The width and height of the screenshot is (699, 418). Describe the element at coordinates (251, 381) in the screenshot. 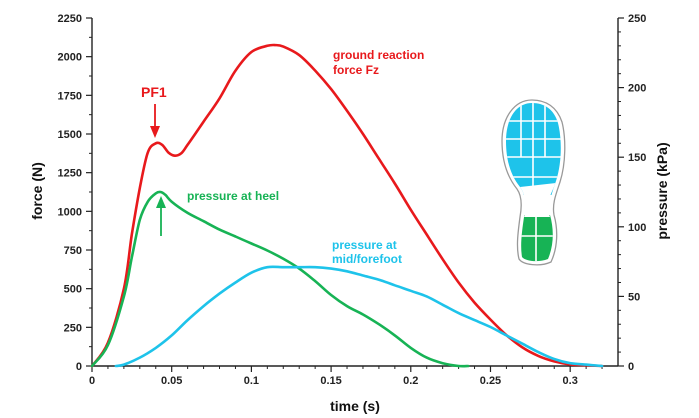

I see `x-tick-label: 0.1` at that location.